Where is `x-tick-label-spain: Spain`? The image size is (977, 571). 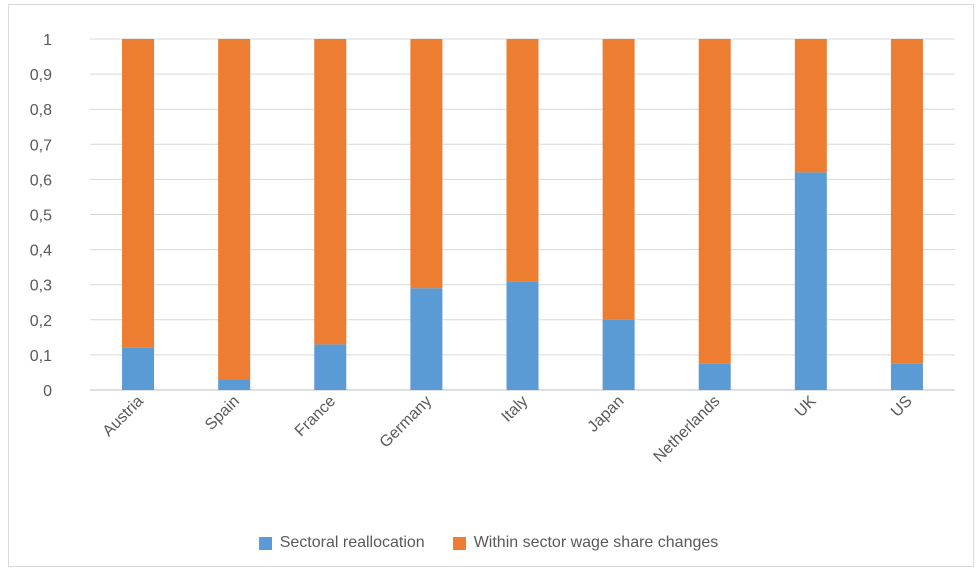 x-tick-label-spain: Spain is located at coordinates (222, 413).